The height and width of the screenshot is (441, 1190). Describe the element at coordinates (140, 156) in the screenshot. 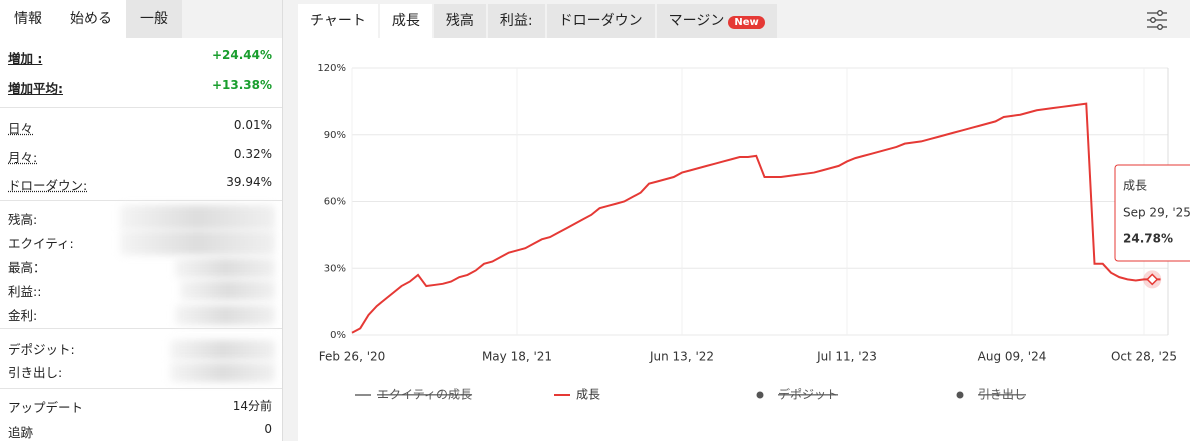

I see `stat-row: 月々: 0.32%` at that location.